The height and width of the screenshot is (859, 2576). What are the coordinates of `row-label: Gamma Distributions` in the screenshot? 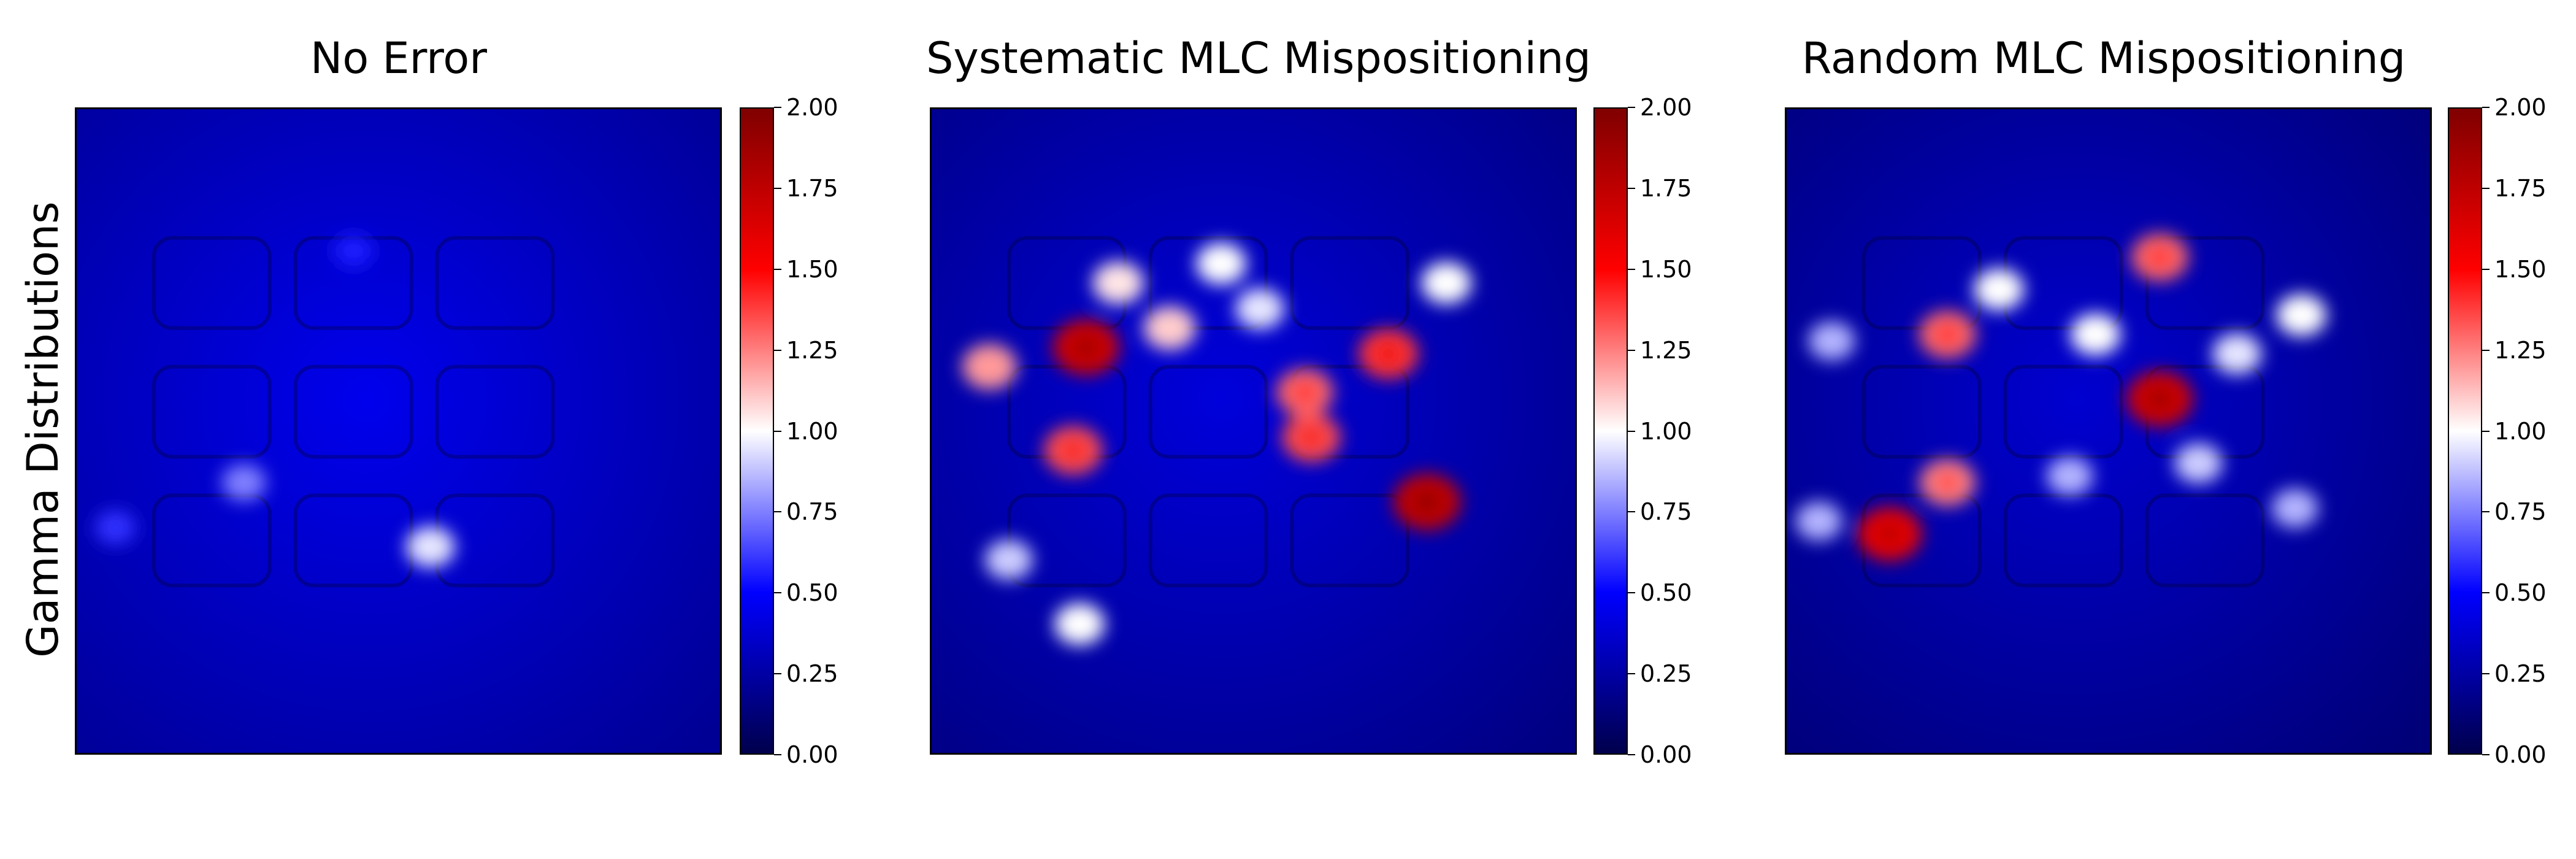 It's located at (43, 429).